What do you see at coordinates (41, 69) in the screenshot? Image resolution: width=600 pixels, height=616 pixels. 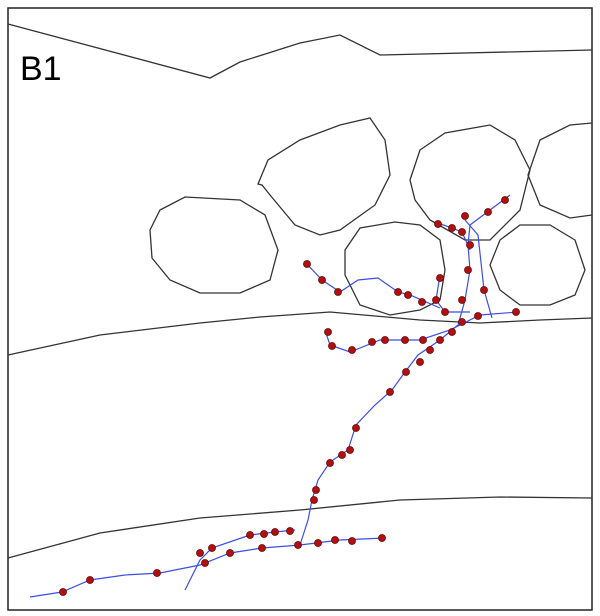 I see `panel-label: B1` at bounding box center [41, 69].